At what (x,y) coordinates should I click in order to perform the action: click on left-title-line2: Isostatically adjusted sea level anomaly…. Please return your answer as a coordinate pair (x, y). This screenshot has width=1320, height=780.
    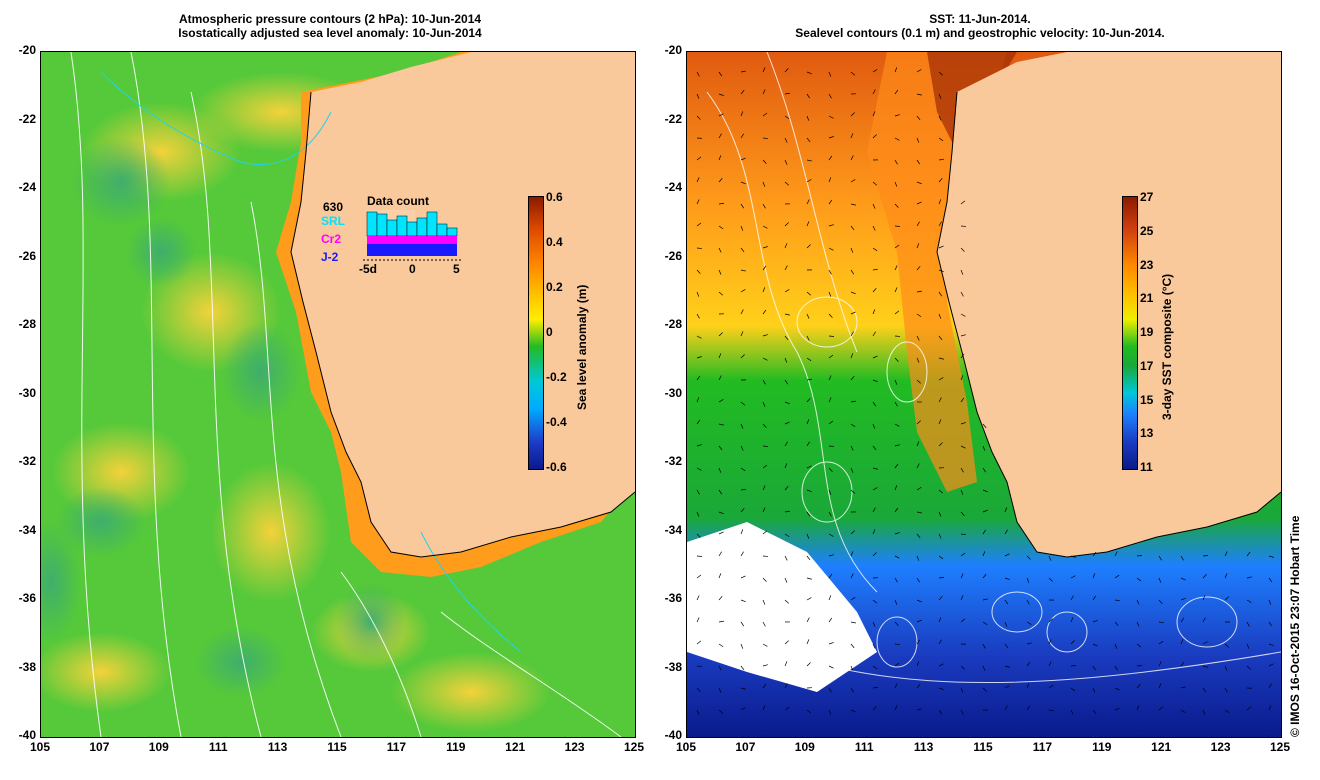
    Looking at the image, I should click on (330, 33).